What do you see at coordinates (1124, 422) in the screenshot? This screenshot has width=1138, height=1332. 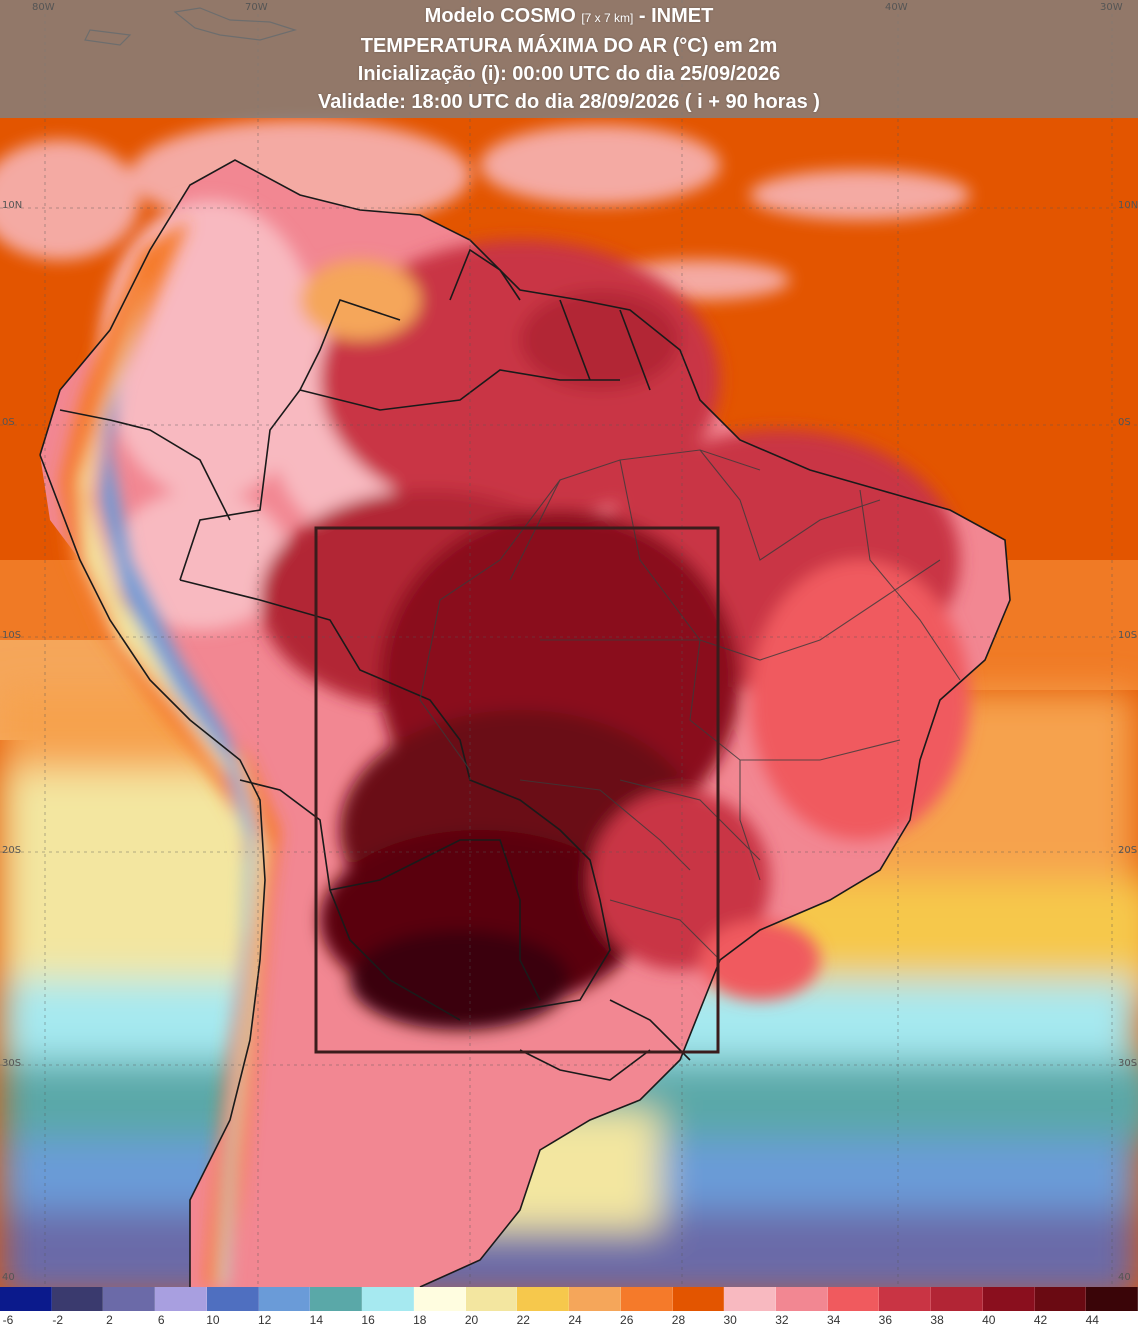 I see `lat-label-right-0s: 0S` at bounding box center [1124, 422].